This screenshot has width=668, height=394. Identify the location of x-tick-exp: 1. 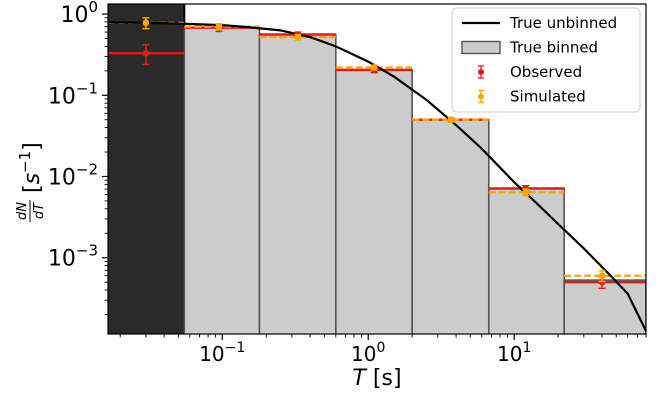
(526, 348).